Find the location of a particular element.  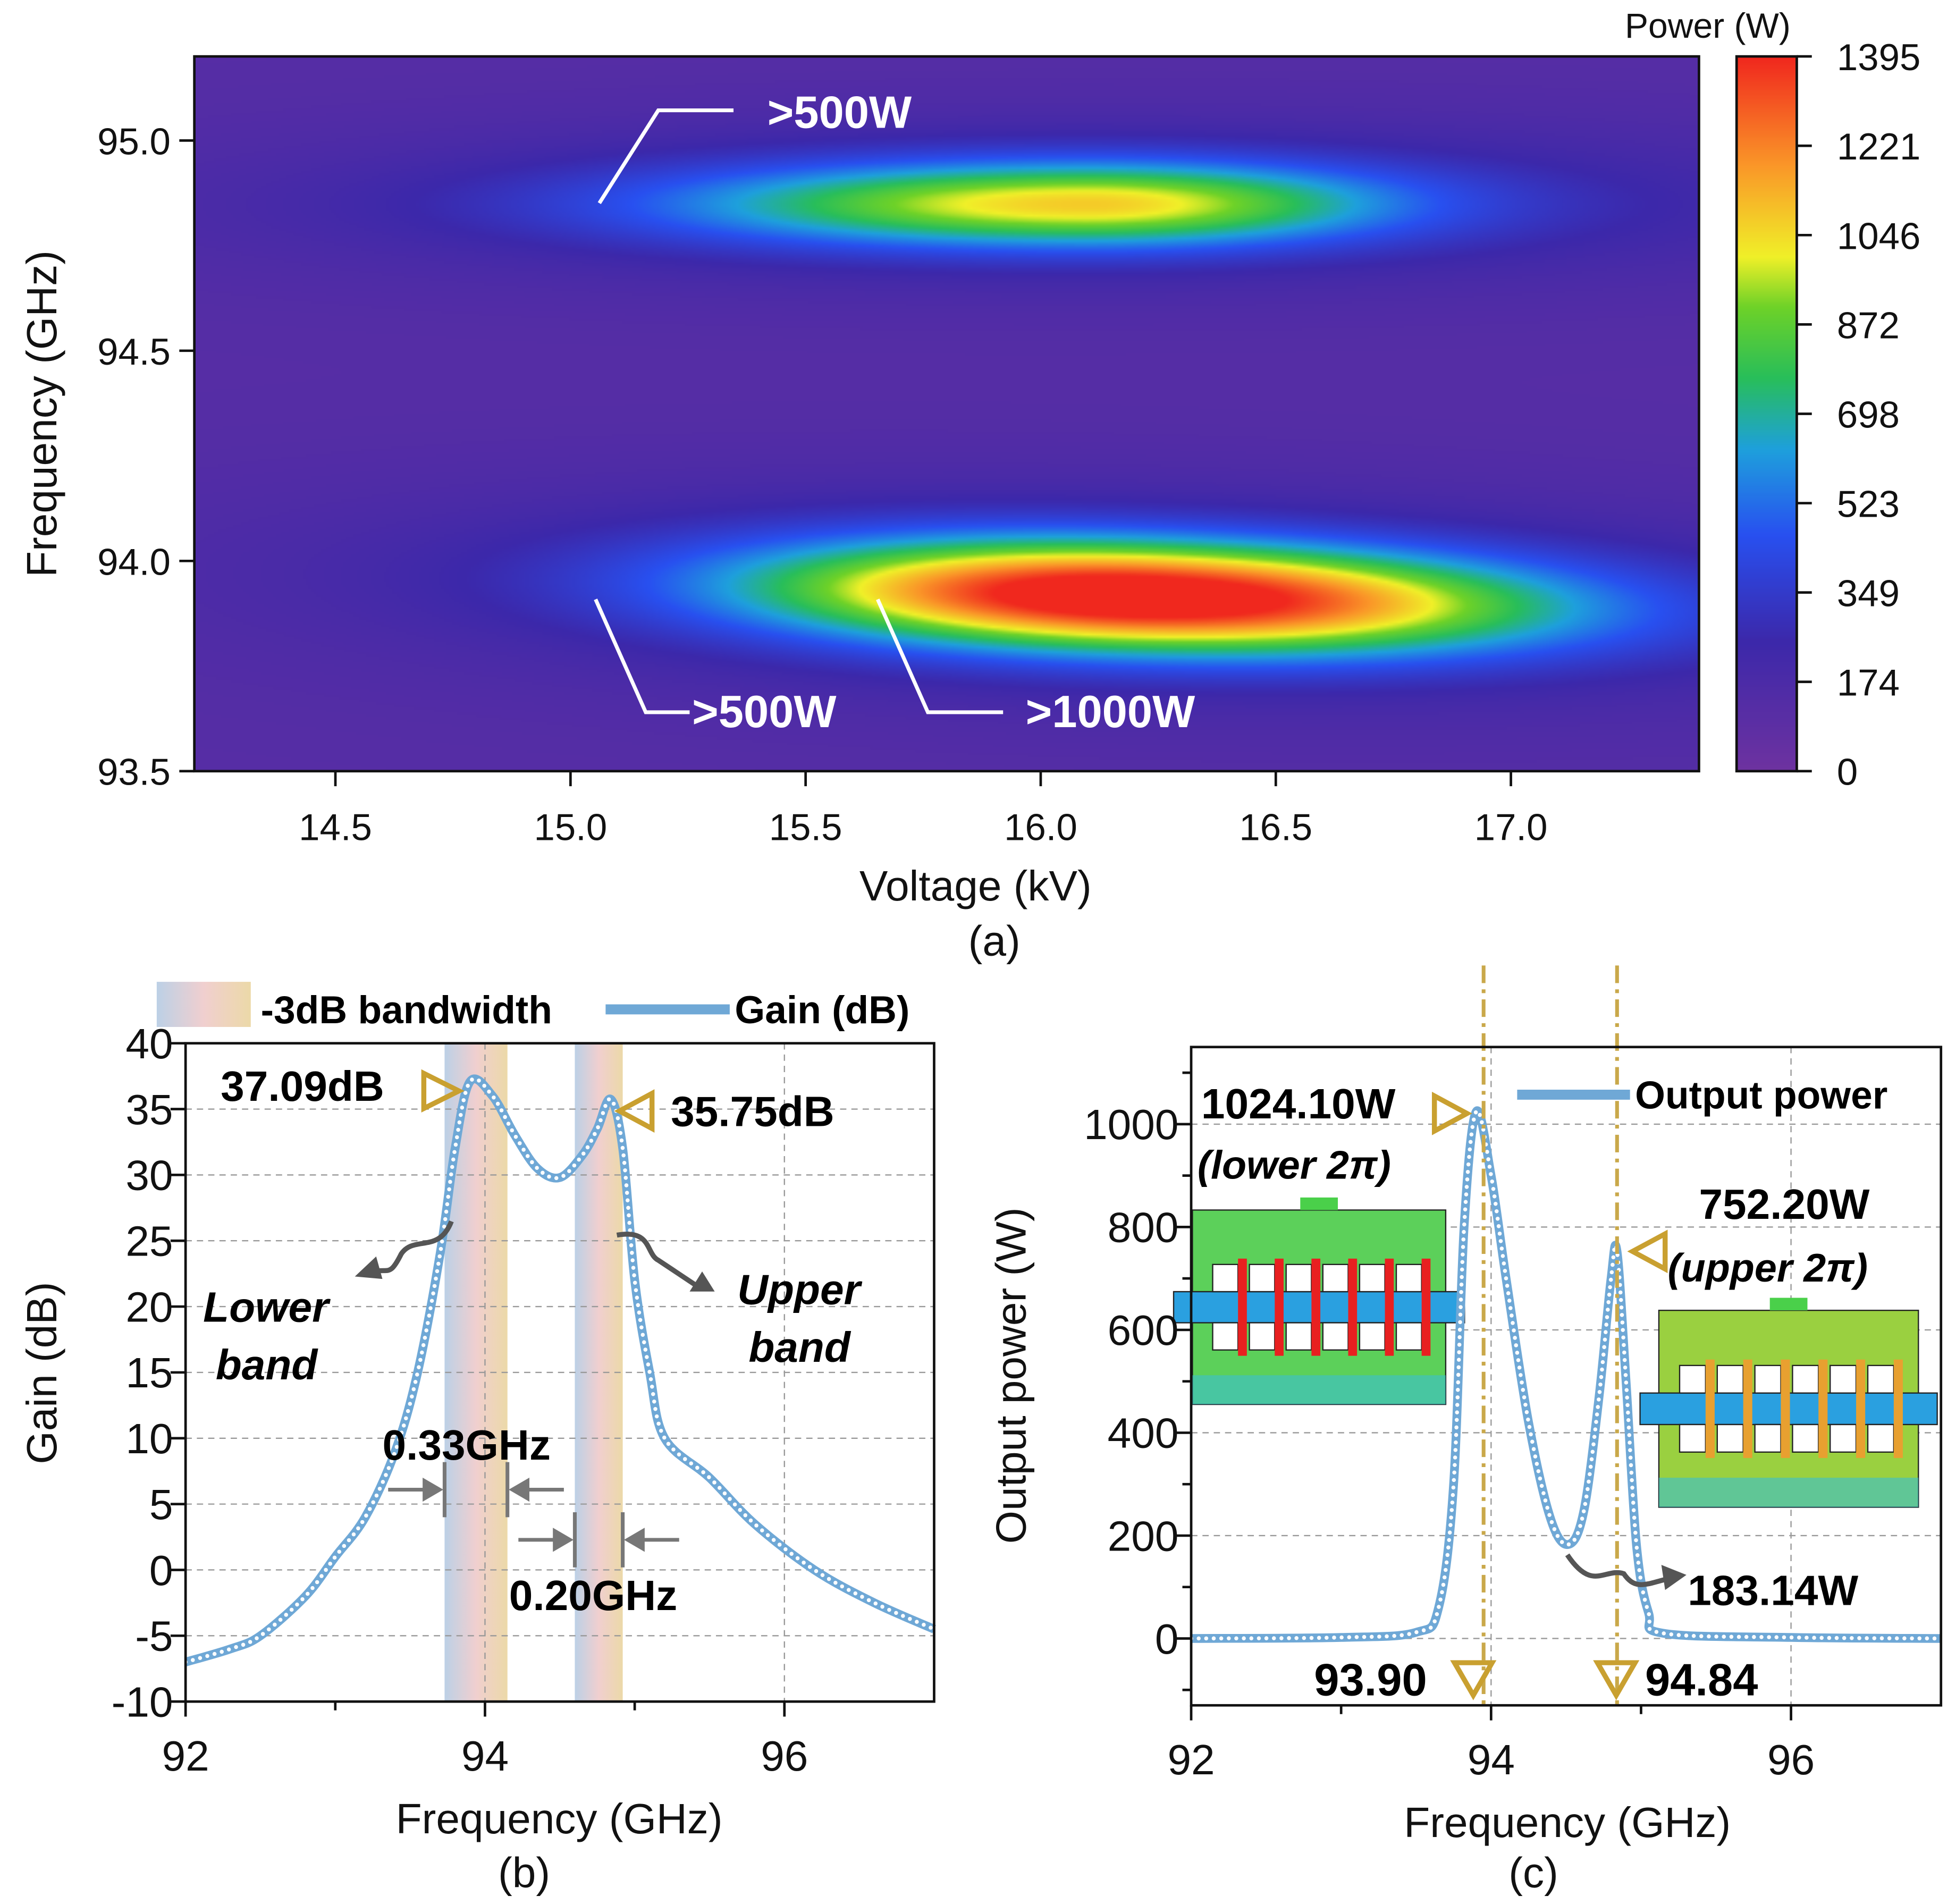

y-tick-label-b: -10 is located at coordinates (142, 1701).